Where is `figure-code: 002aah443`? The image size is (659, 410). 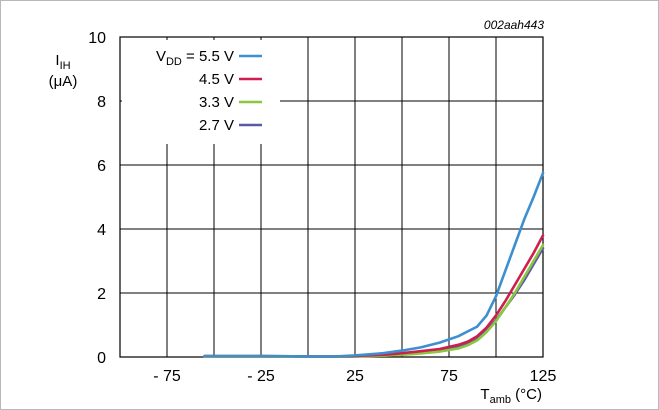
figure-code: 002aah443 is located at coordinates (514, 25).